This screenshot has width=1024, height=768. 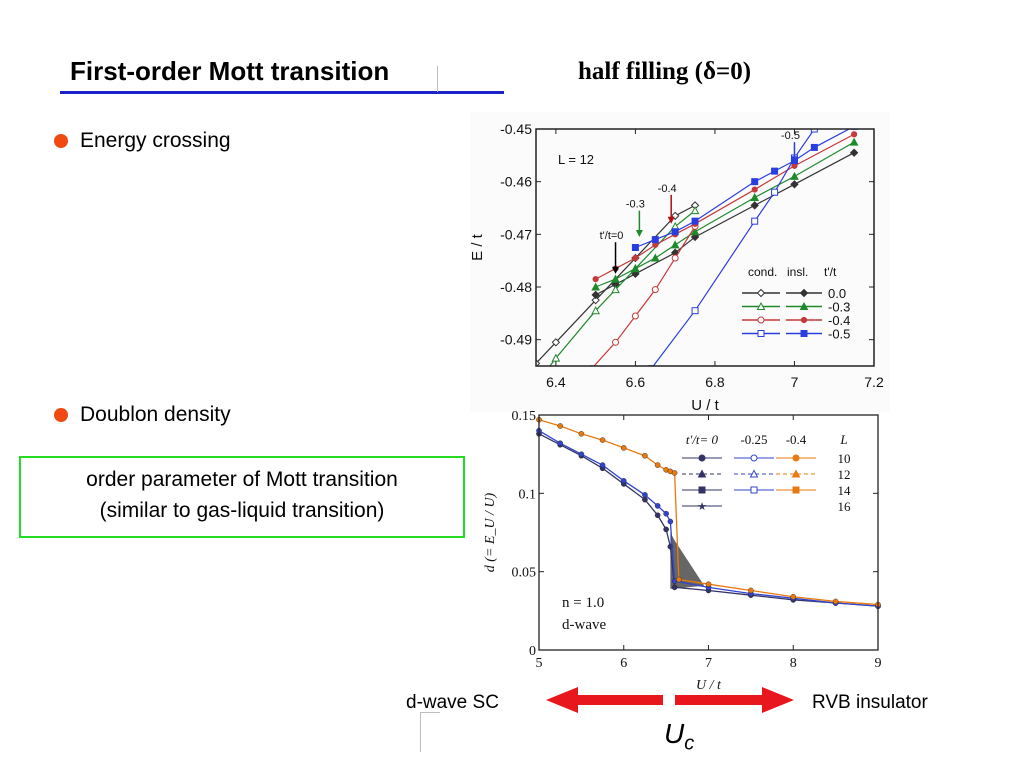 I want to click on phase-arrows, so click(x=670, y=700).